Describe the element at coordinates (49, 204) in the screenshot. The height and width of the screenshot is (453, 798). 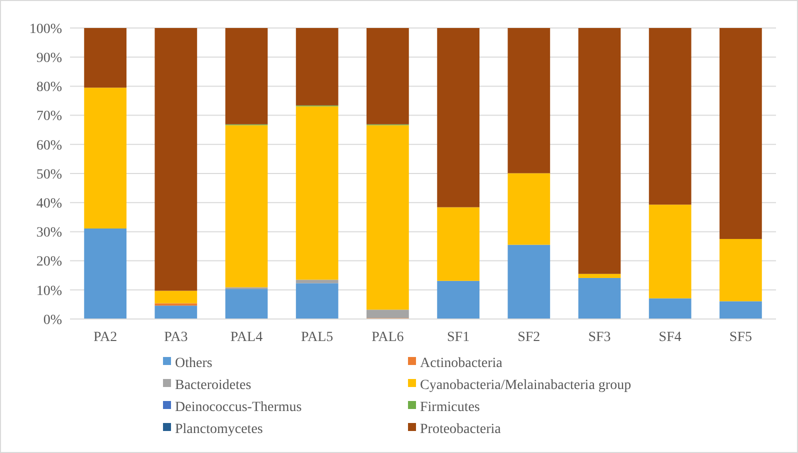
I see `y-tick-label: 40%` at that location.